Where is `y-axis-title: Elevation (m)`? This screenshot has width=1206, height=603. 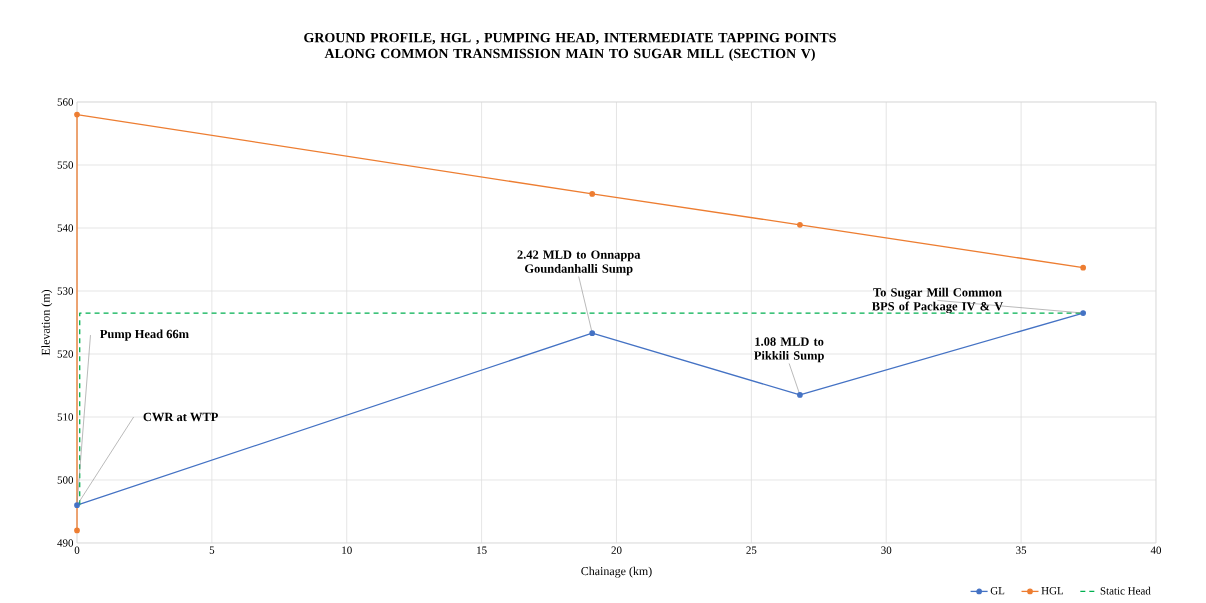 y-axis-title: Elevation (m) is located at coordinates (47, 322).